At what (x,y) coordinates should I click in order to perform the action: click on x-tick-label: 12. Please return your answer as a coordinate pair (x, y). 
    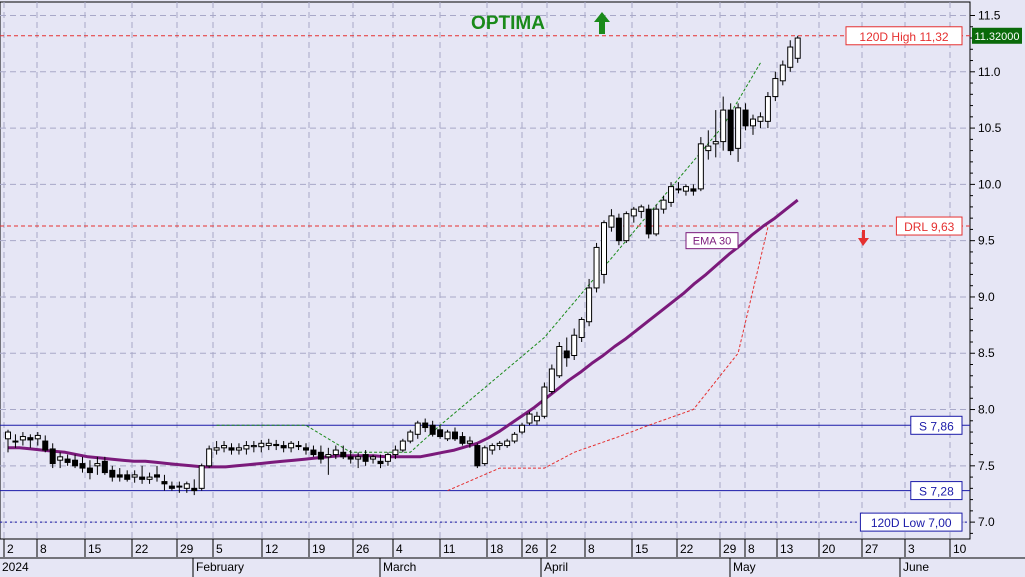
    Looking at the image, I should click on (272, 549).